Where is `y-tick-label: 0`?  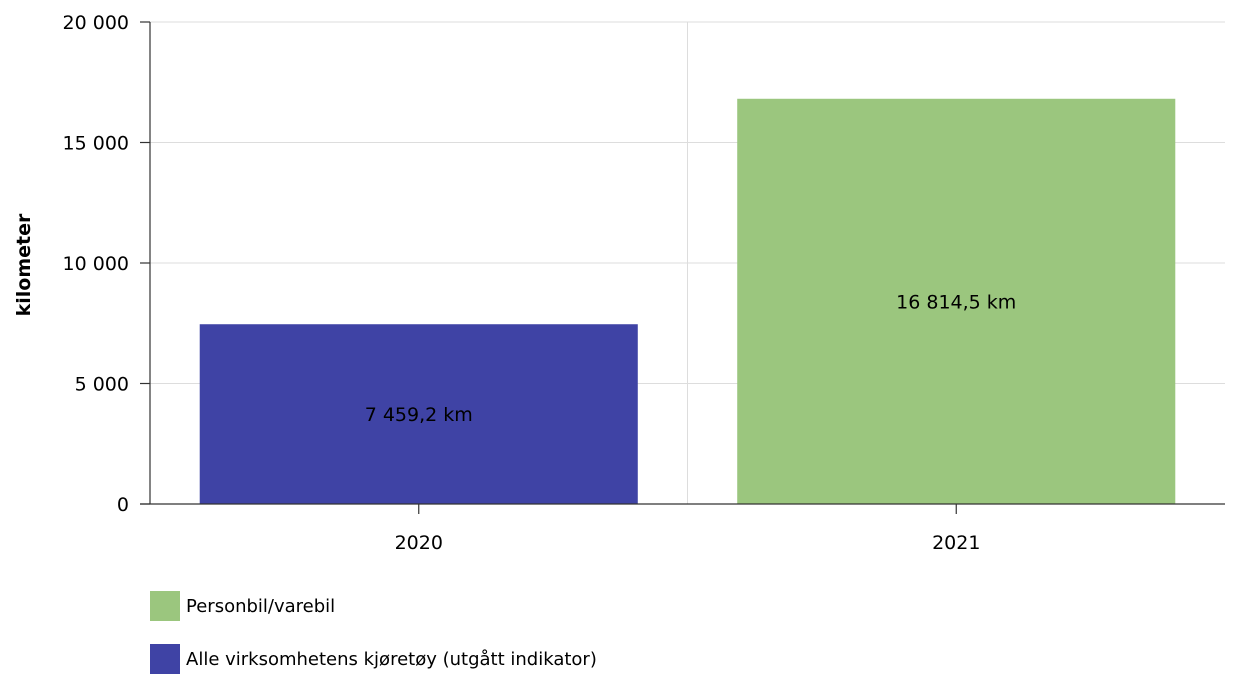 y-tick-label: 0 is located at coordinates (123, 505).